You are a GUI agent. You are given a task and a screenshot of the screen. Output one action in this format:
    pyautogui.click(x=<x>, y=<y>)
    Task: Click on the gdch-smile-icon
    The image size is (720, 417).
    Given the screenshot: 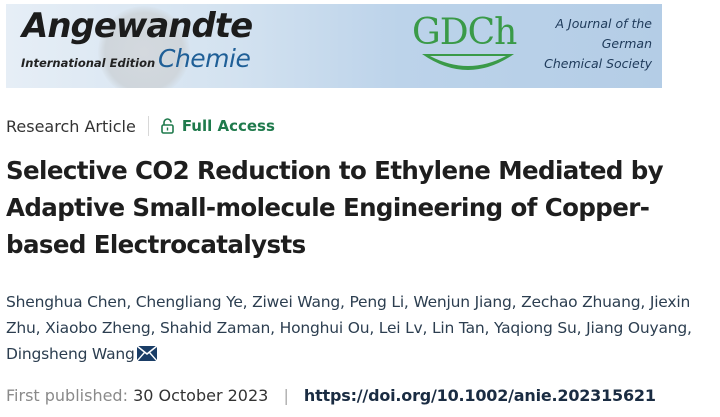 What is the action you would take?
    pyautogui.click(x=468, y=62)
    